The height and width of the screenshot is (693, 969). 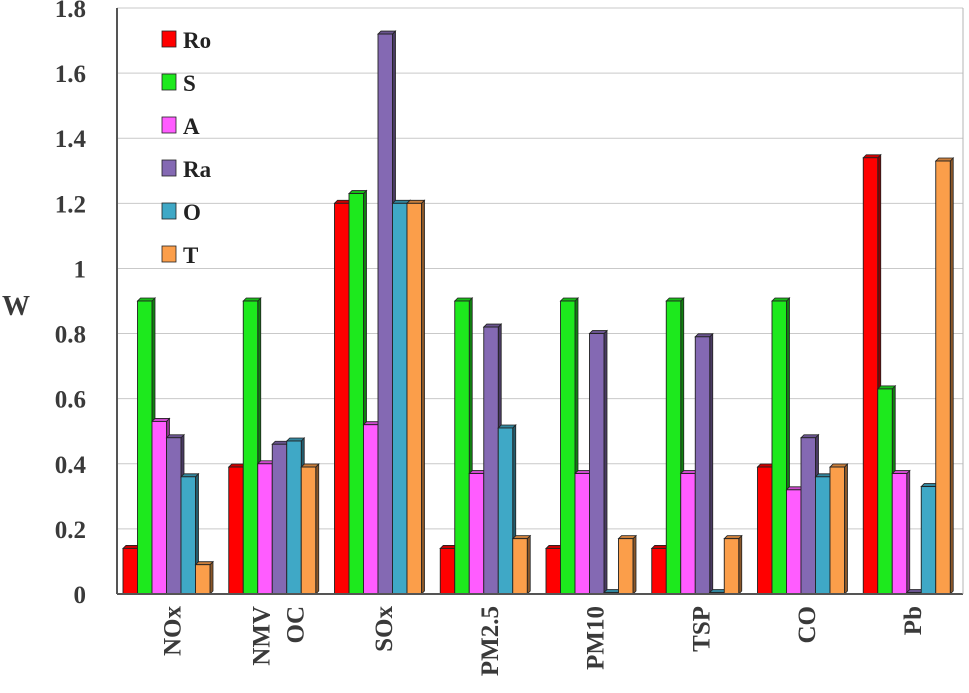 What do you see at coordinates (295, 625) in the screenshot?
I see `x-category-label: OC` at bounding box center [295, 625].